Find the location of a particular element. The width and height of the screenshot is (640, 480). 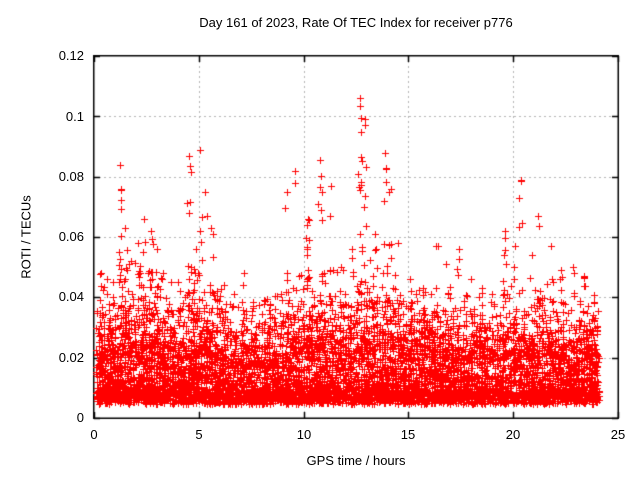

y-tick-label: 0.06 is located at coordinates (71, 236).